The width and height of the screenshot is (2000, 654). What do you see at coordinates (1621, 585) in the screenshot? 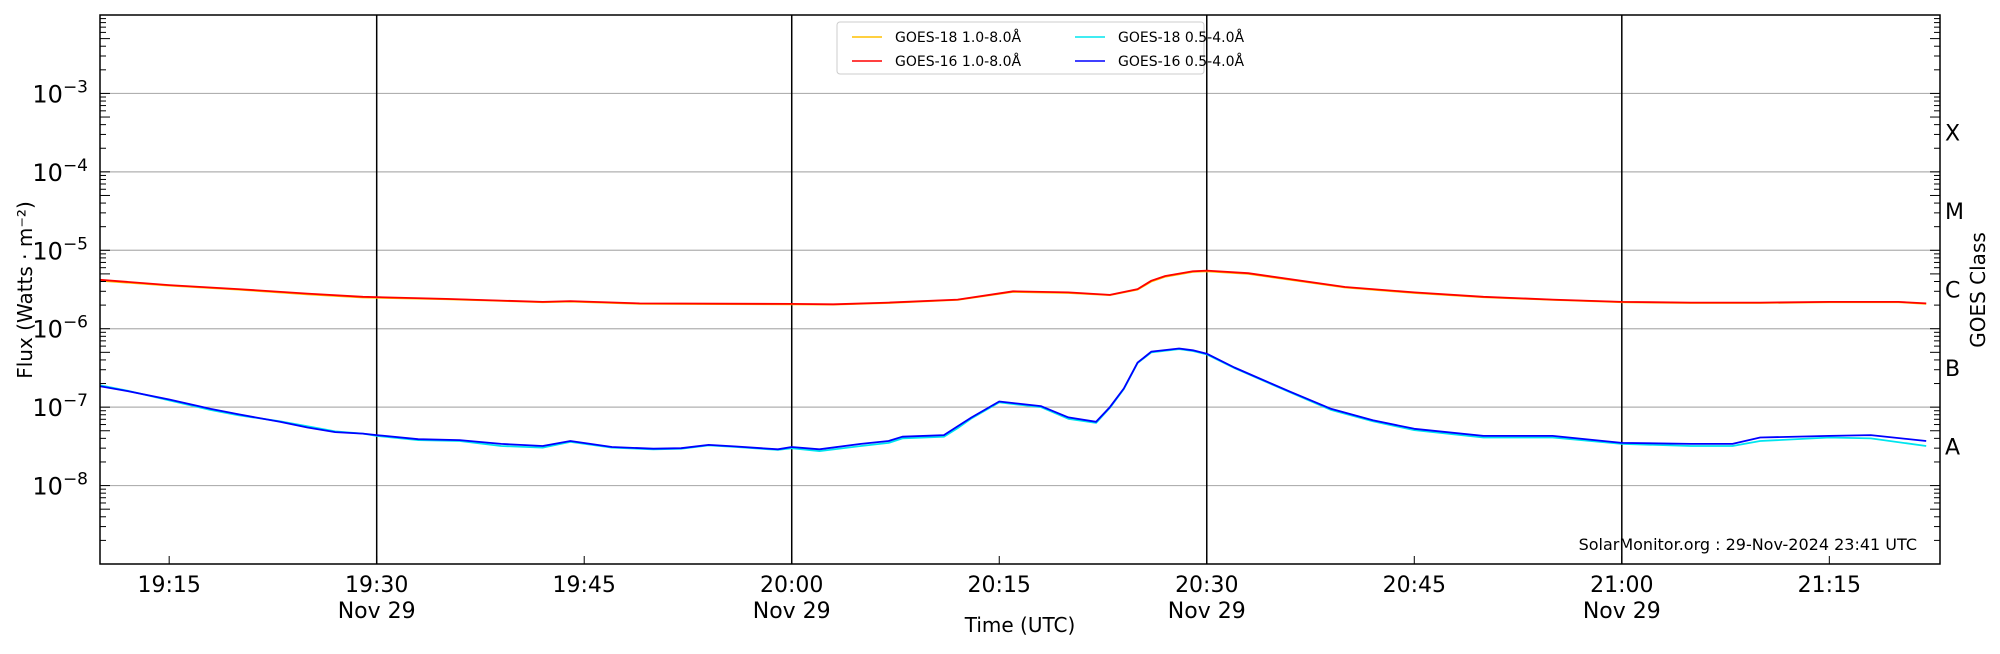
I see `x-tick-label: 21:00` at bounding box center [1621, 585].